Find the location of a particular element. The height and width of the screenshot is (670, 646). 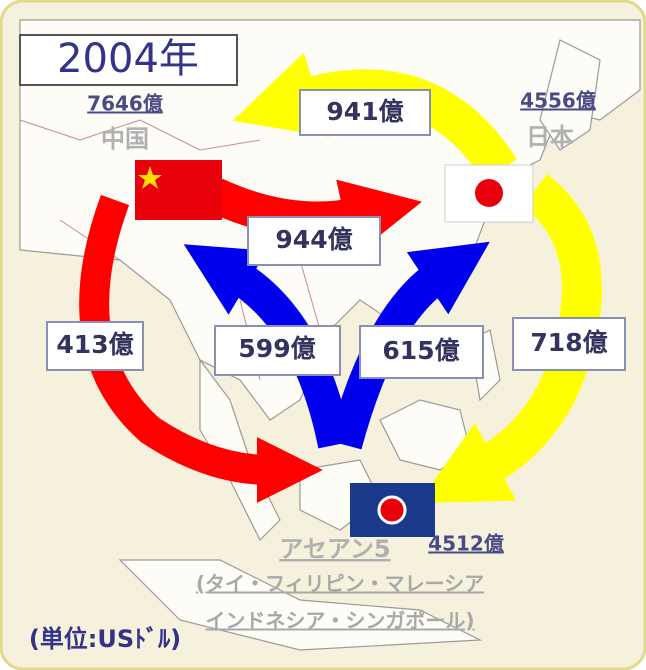

flow-label: 413億 is located at coordinates (94, 344).